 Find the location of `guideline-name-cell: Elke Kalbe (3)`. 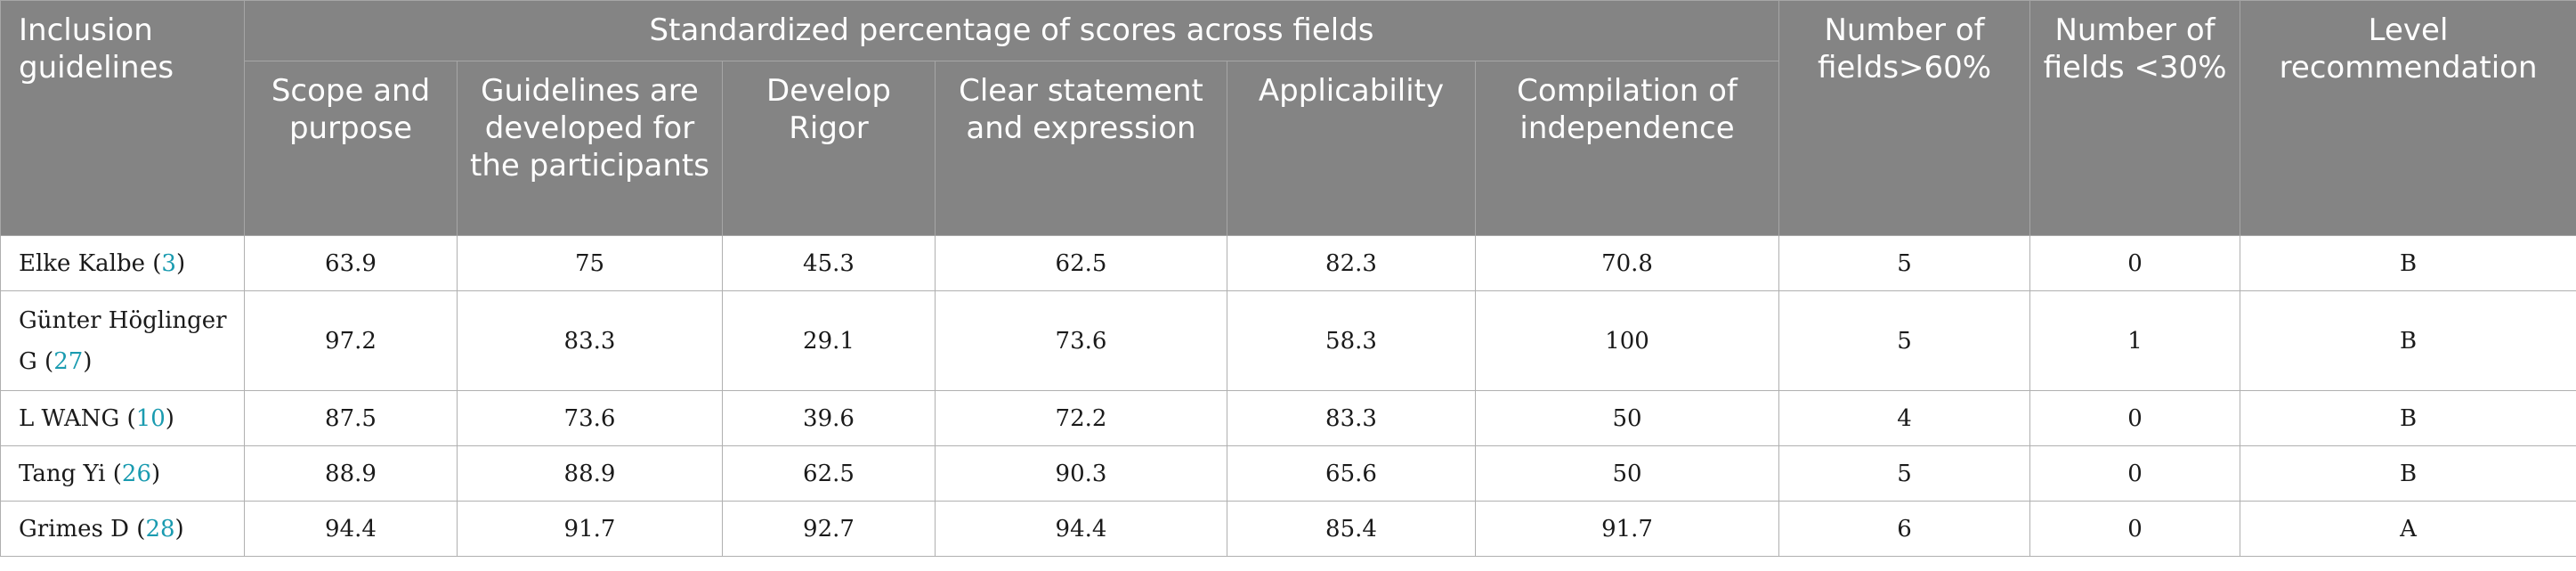

guideline-name-cell: Elke Kalbe (3) is located at coordinates (123, 263).